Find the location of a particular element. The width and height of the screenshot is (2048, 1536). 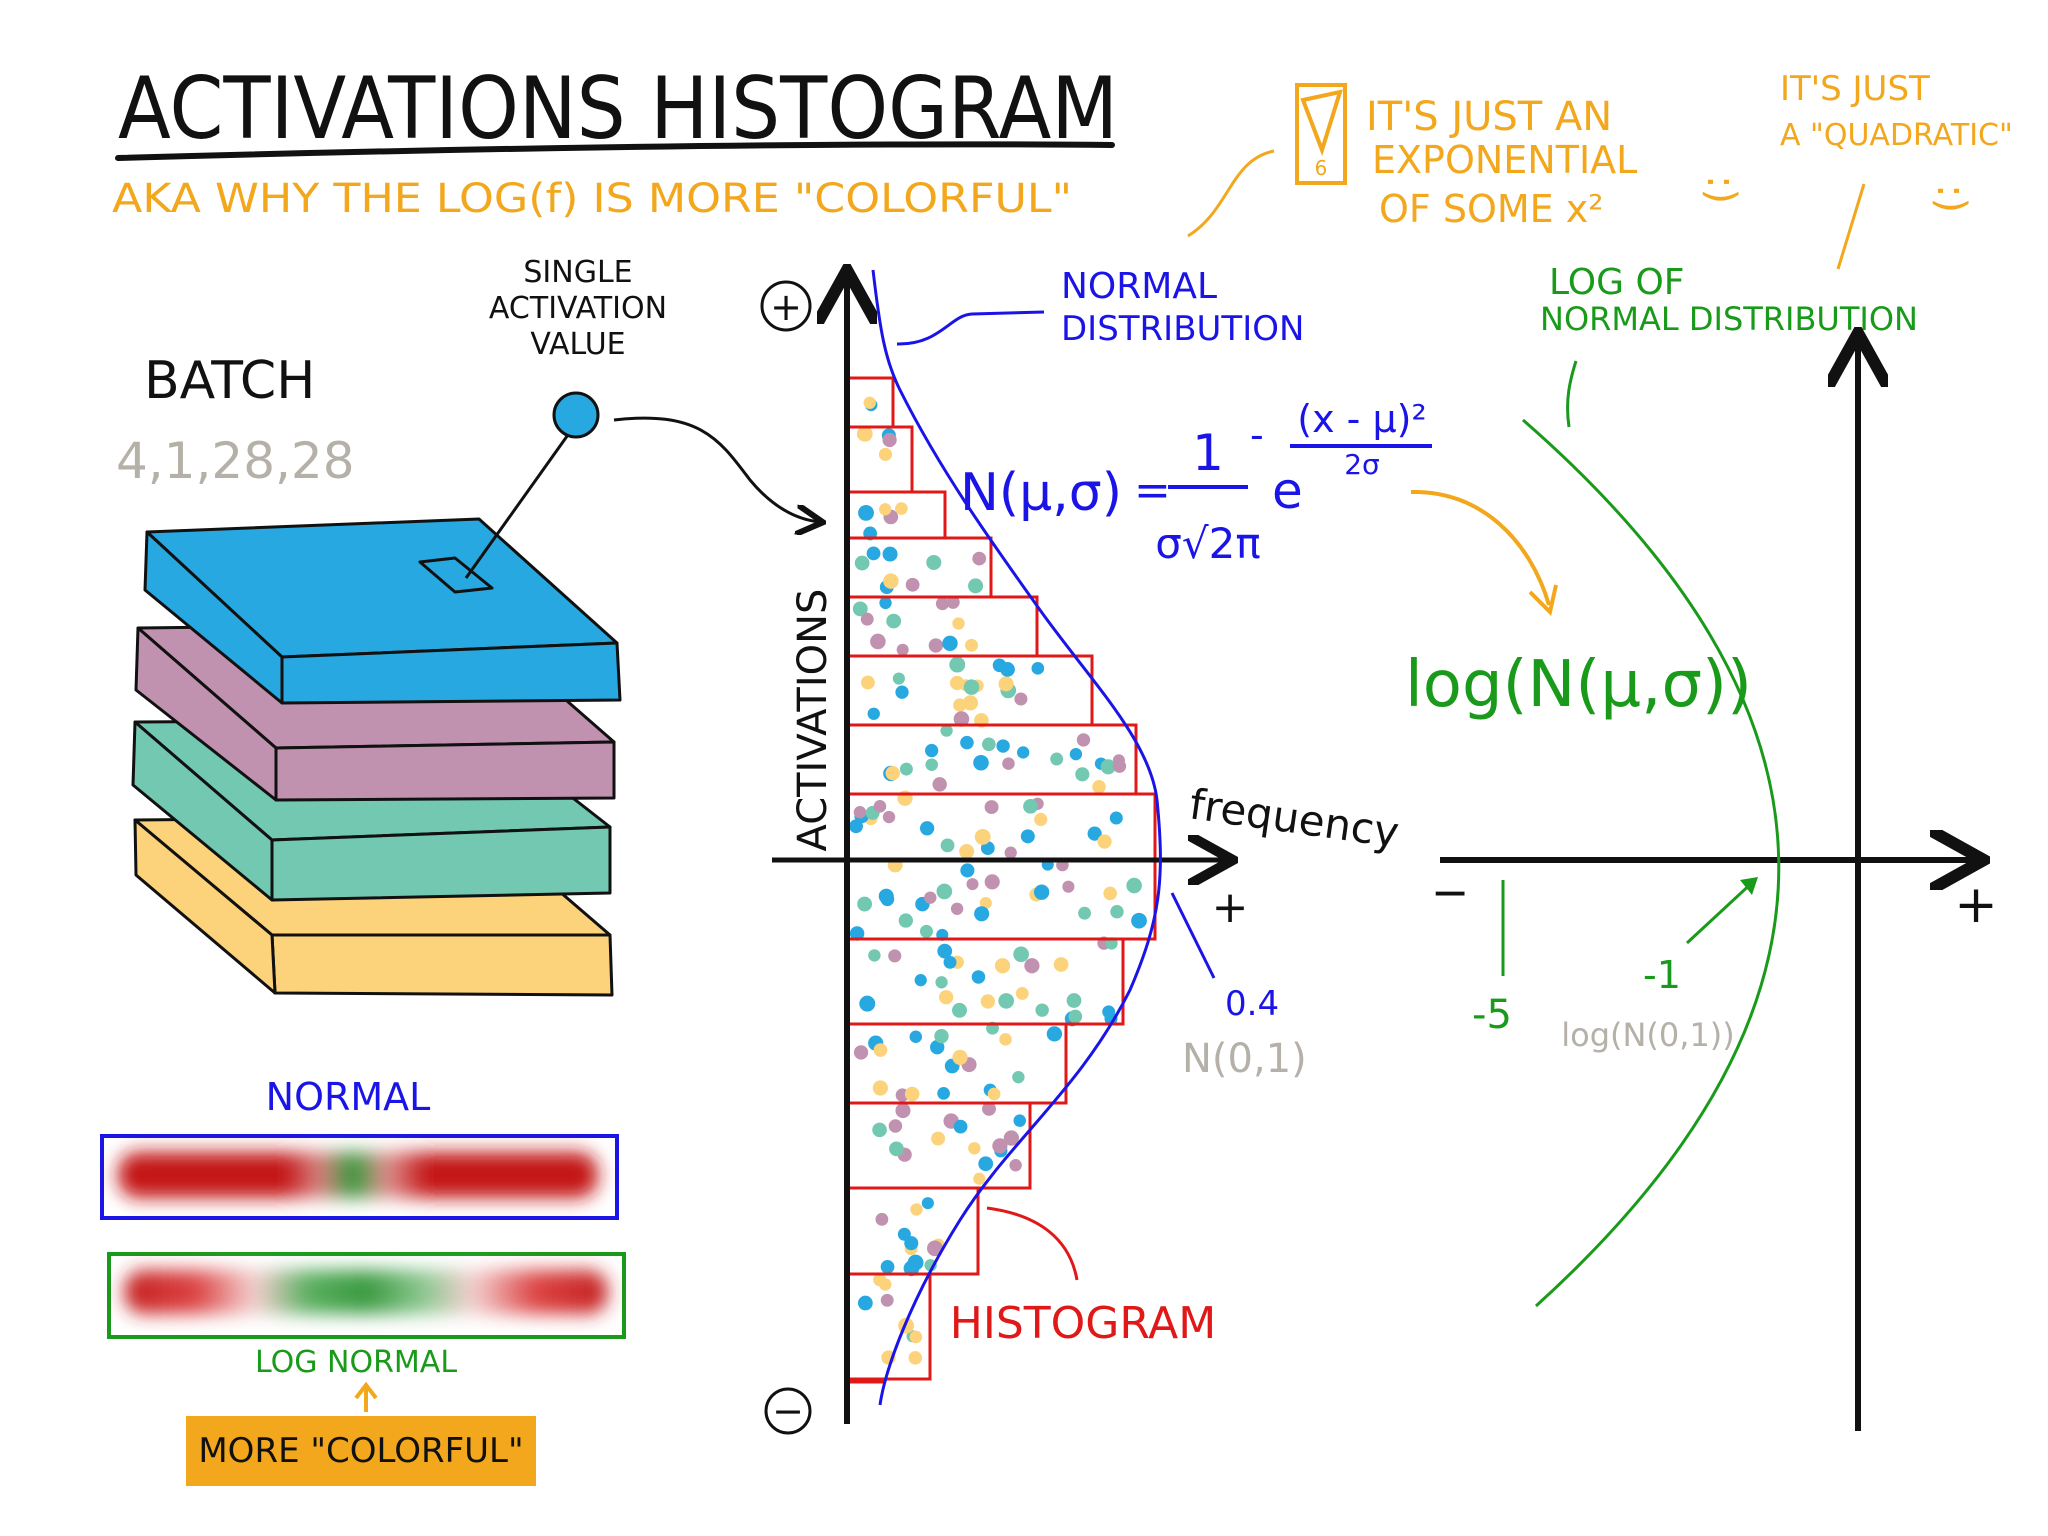

label-line: VALUE is located at coordinates (577, 344).